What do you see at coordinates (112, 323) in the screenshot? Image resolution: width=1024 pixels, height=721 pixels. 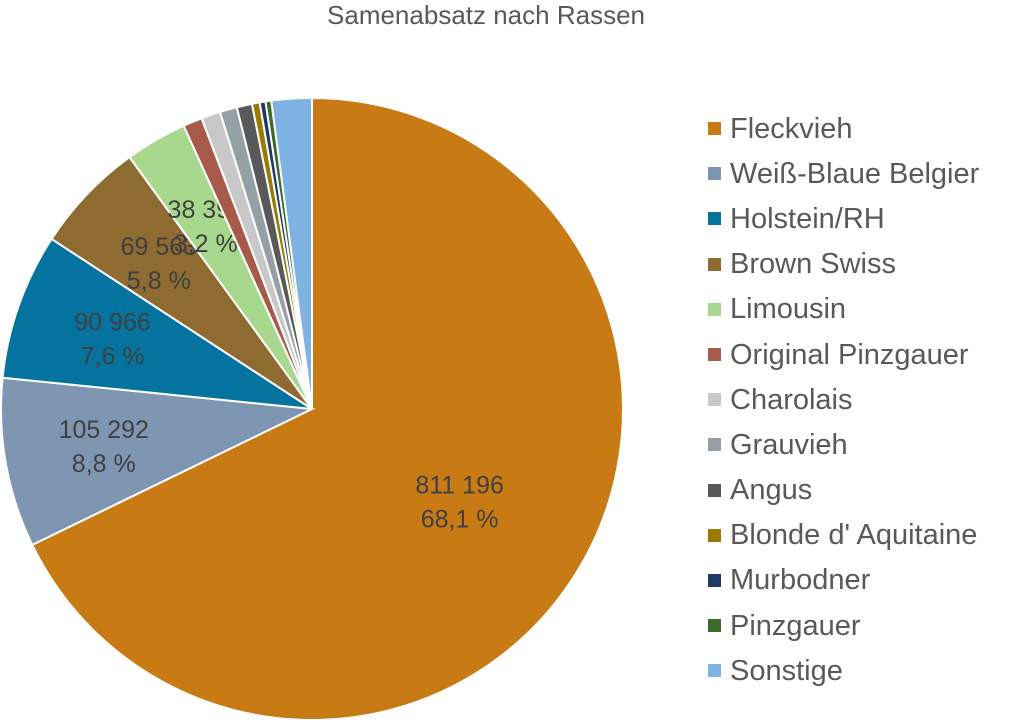 I see `data-label-value-holstein-rh: 90 966` at bounding box center [112, 323].